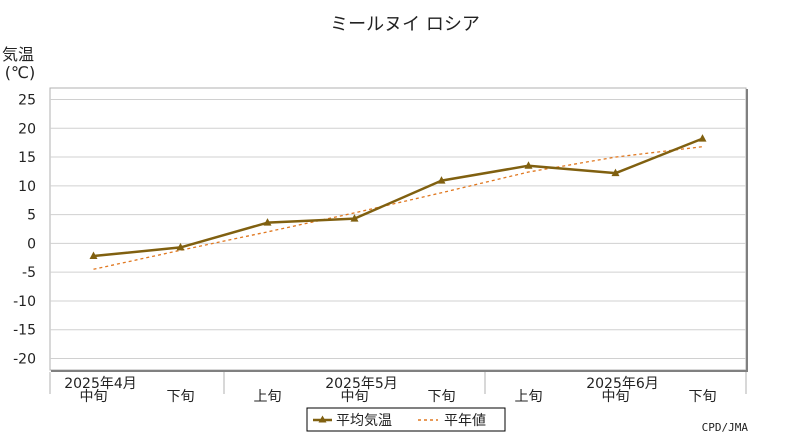  I want to click on y-axis-unit: (℃), so click(20, 72).